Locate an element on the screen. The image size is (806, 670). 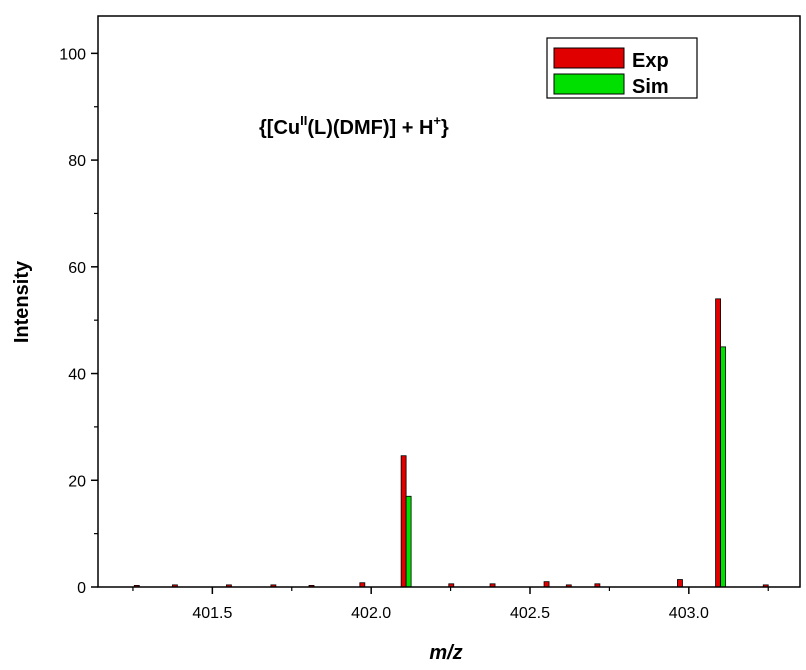
y-tick-label: 20 is located at coordinates (77, 481).